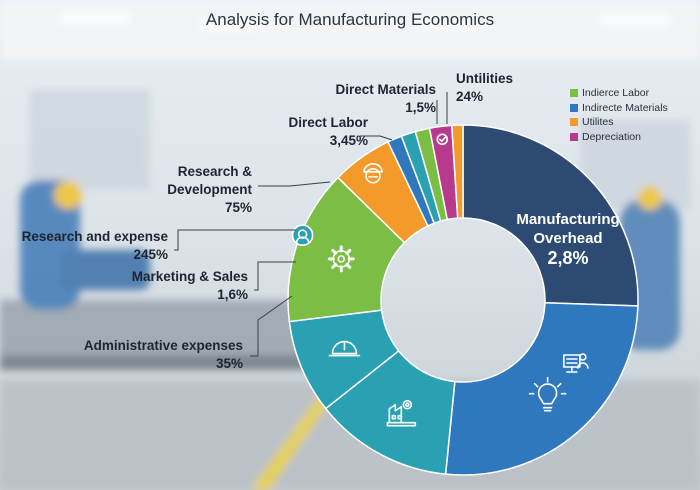 This screenshot has height=490, width=700. What do you see at coordinates (616, 93) in the screenshot?
I see `legend-label: Indierce Labor` at bounding box center [616, 93].